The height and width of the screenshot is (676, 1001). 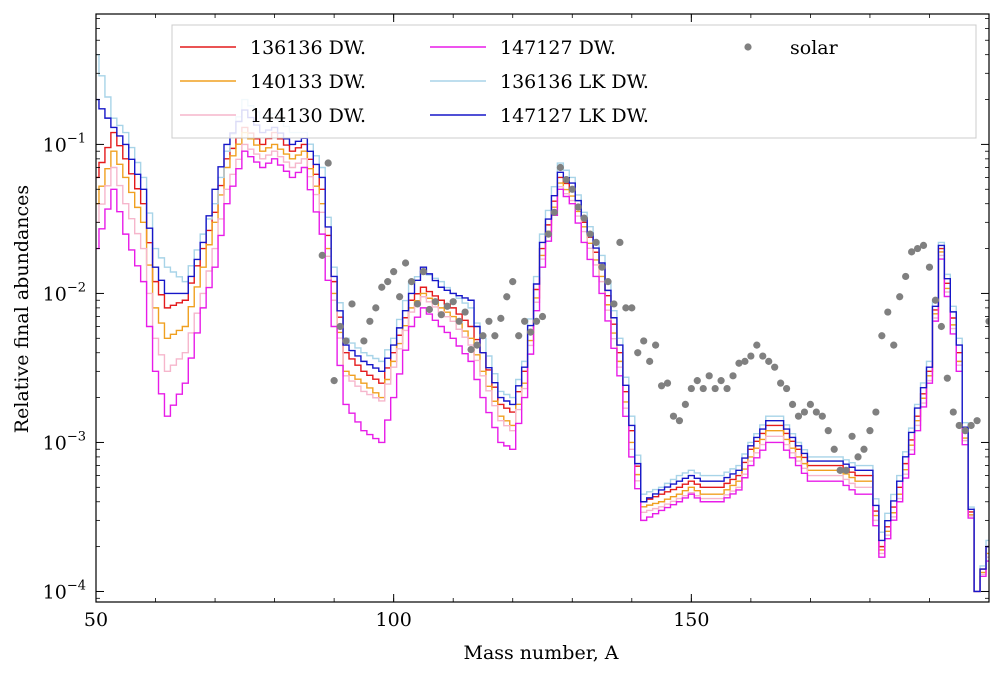 What do you see at coordinates (814, 48) in the screenshot?
I see `legend-label: solar` at bounding box center [814, 48].